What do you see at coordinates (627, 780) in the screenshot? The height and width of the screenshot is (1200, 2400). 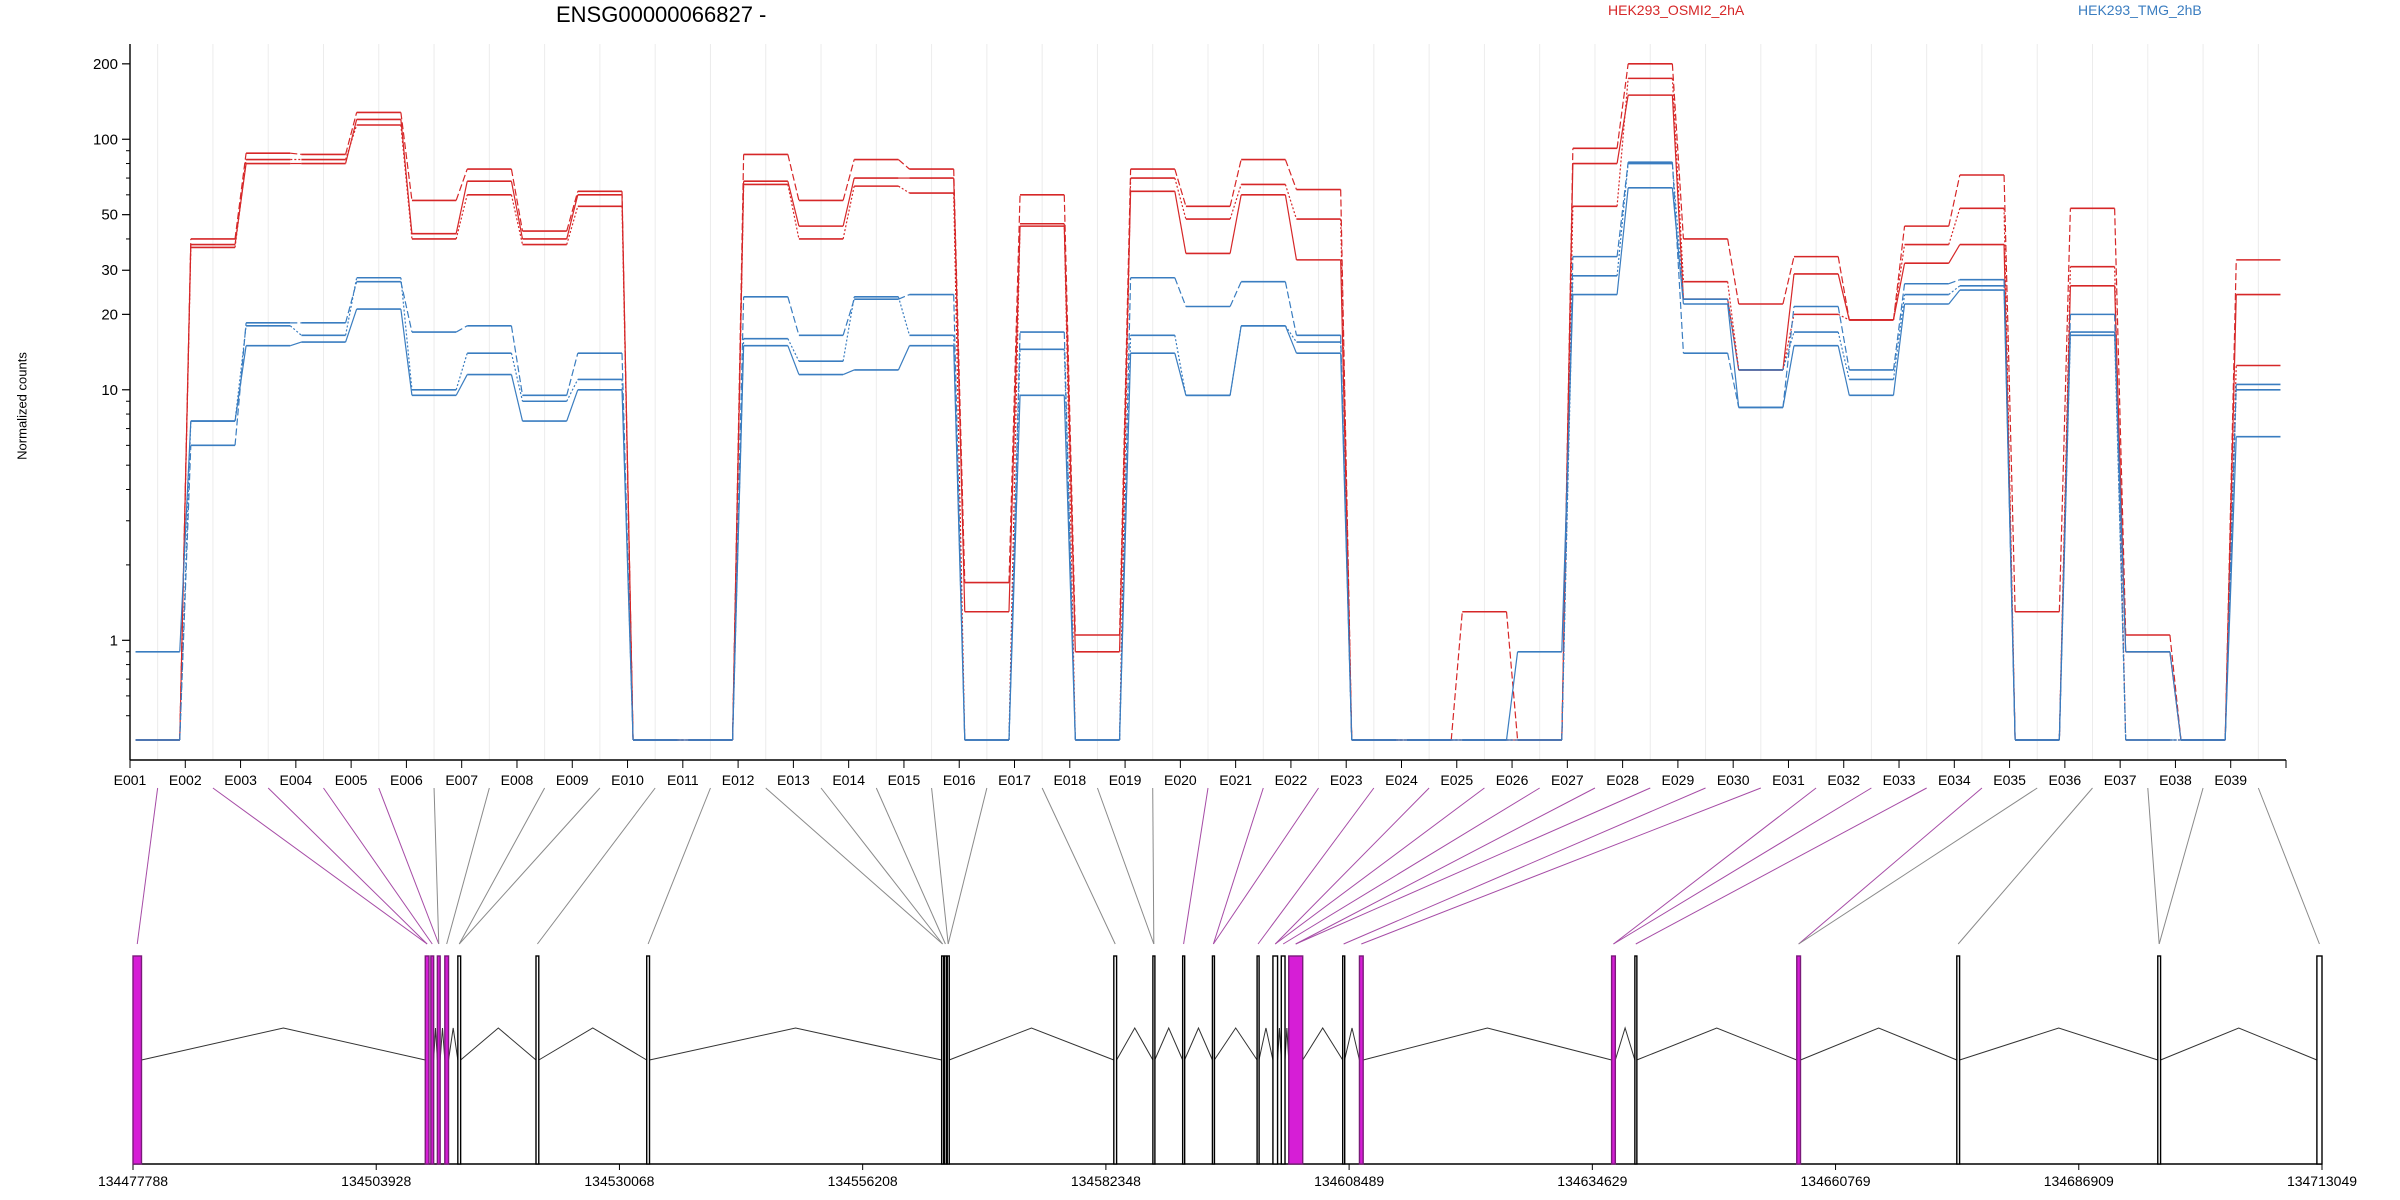 I see `x-tick-label: E010` at bounding box center [627, 780].